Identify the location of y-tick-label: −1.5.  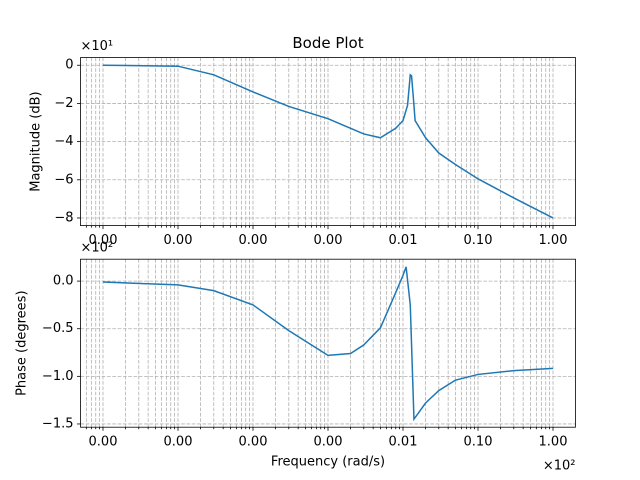
(58, 423).